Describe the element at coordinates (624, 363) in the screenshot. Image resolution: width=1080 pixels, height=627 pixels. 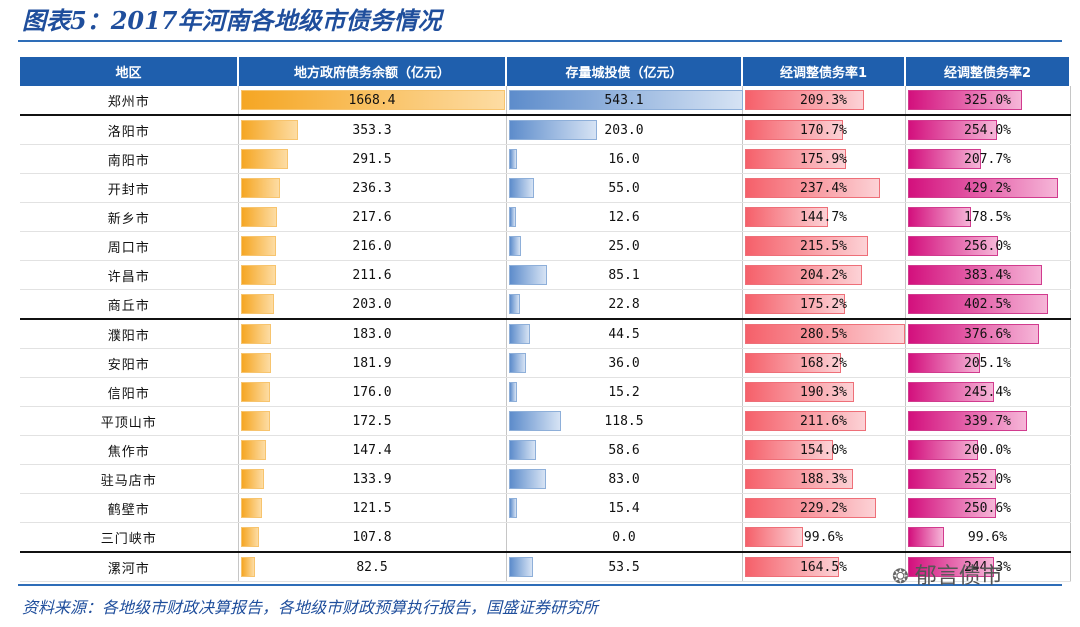
I see `bond-cell: 36.0` at that location.